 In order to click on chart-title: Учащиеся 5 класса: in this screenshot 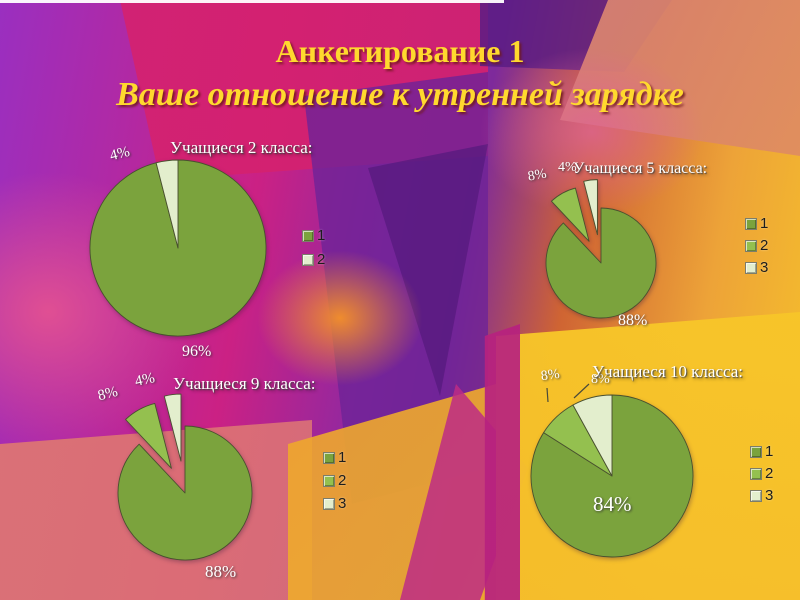, I will do `click(640, 168)`.